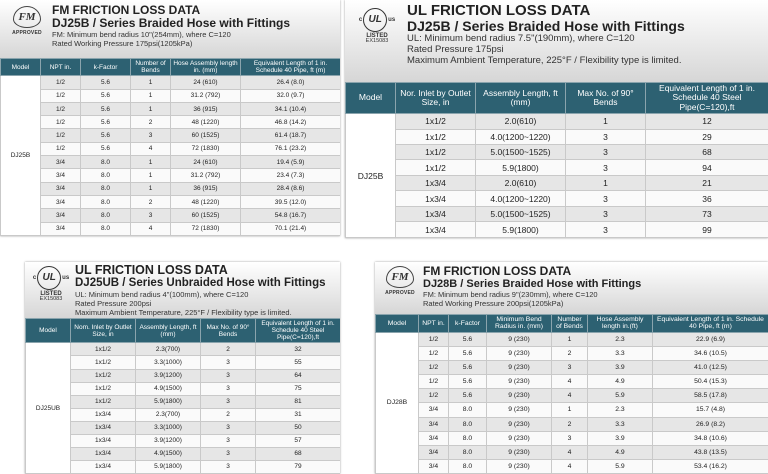  What do you see at coordinates (205, 135) in the screenshot?
I see `table-cell: 60 (1525)` at bounding box center [205, 135].